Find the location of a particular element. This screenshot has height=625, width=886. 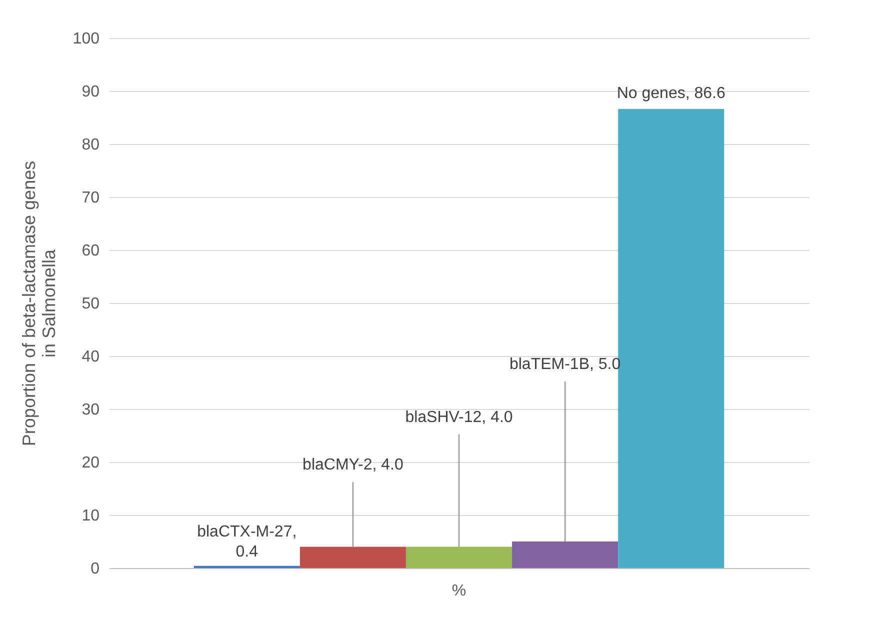

x-tick-label: % is located at coordinates (459, 591).